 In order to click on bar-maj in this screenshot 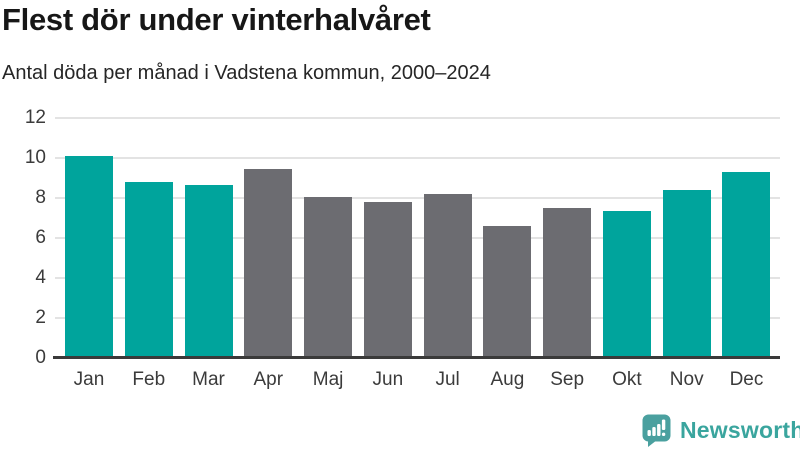, I will do `click(328, 277)`.